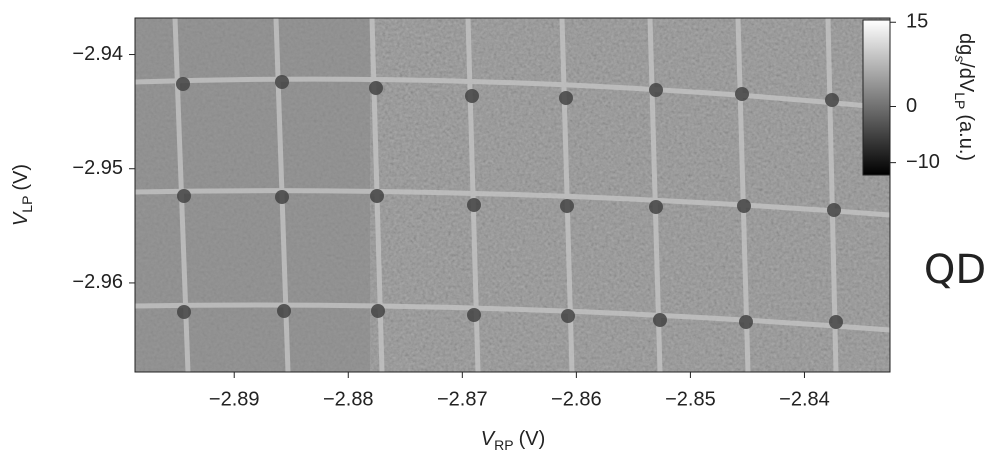 This screenshot has width=994, height=459. Describe the element at coordinates (911, 106) in the screenshot. I see `colorbar-tick-label: 0` at that location.